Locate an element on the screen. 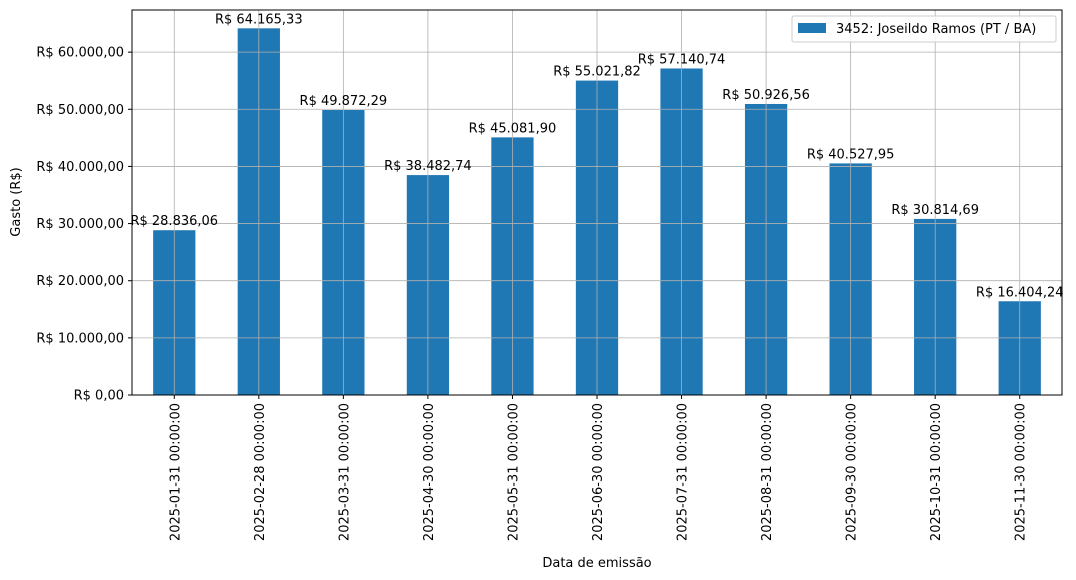  data-label: R$ 28.836,06 is located at coordinates (174, 221).